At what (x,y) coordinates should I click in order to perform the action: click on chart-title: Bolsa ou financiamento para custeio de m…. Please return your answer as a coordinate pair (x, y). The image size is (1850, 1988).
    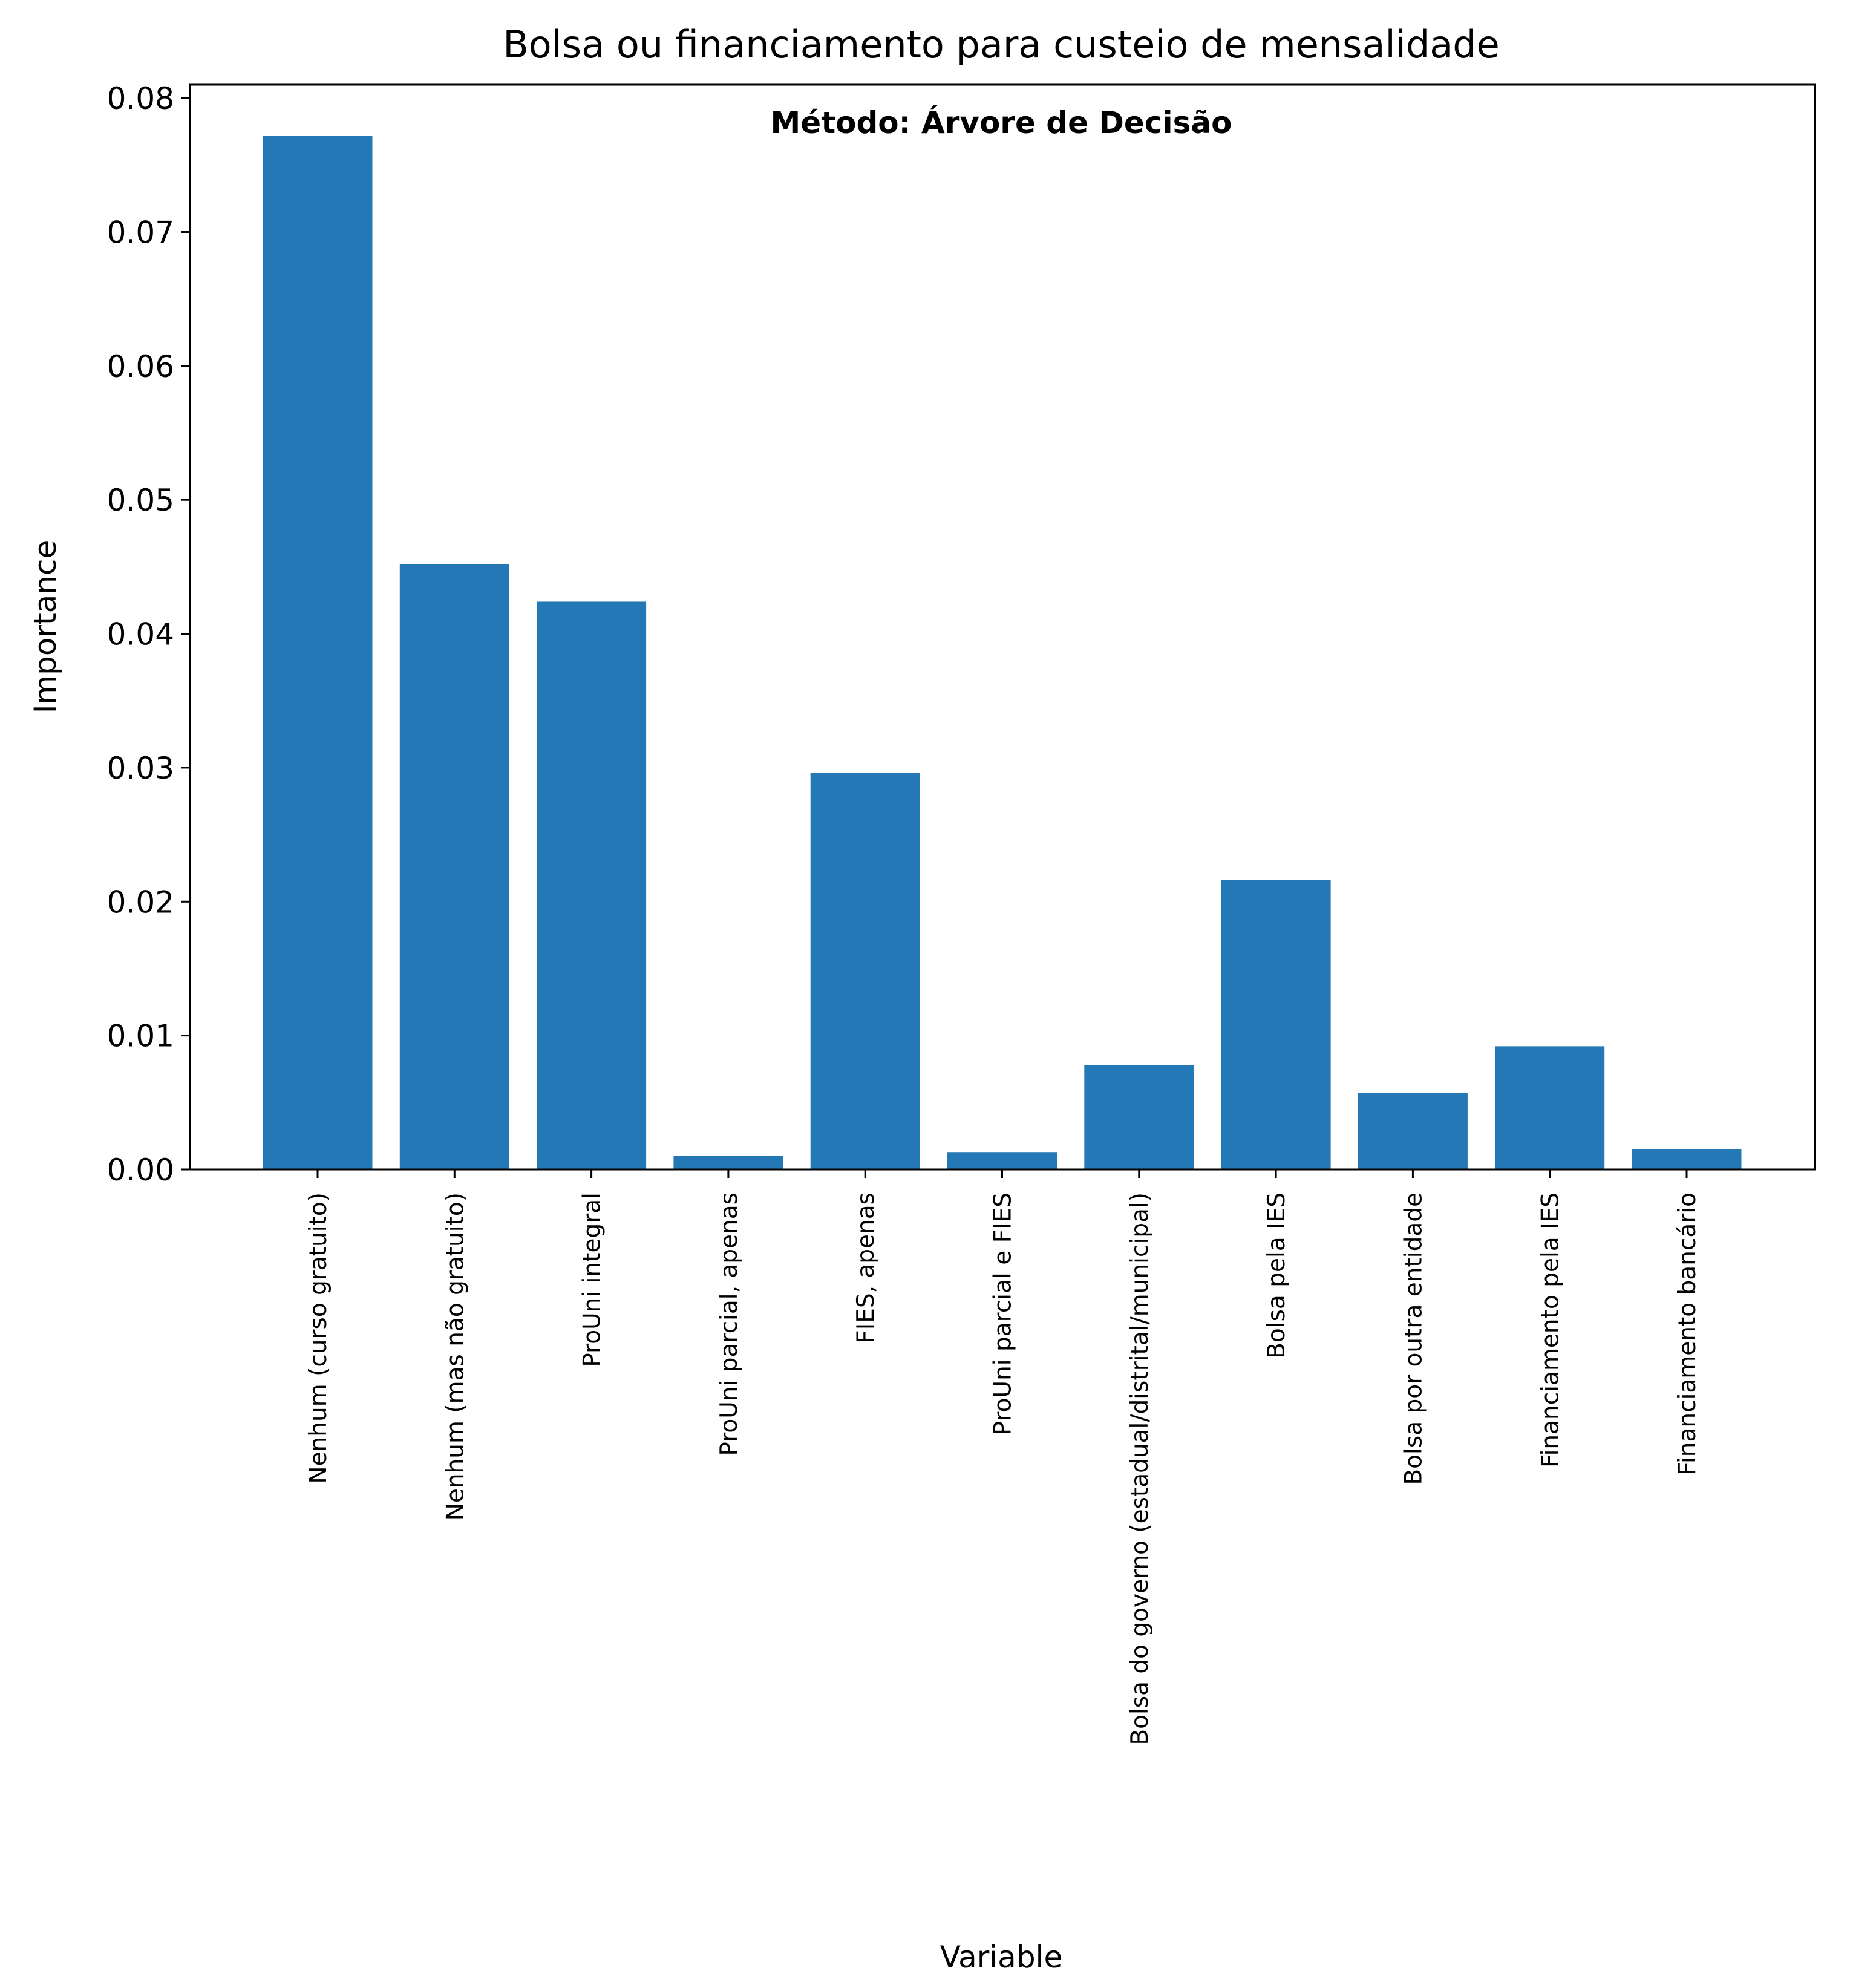
    Looking at the image, I should click on (1001, 45).